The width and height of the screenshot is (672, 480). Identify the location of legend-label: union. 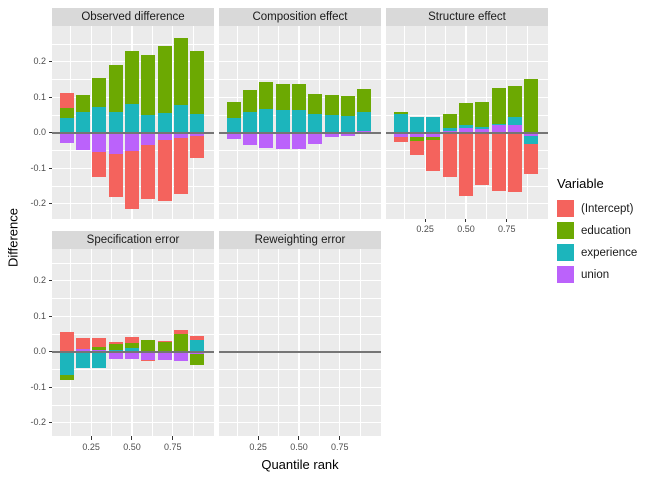
(595, 274).